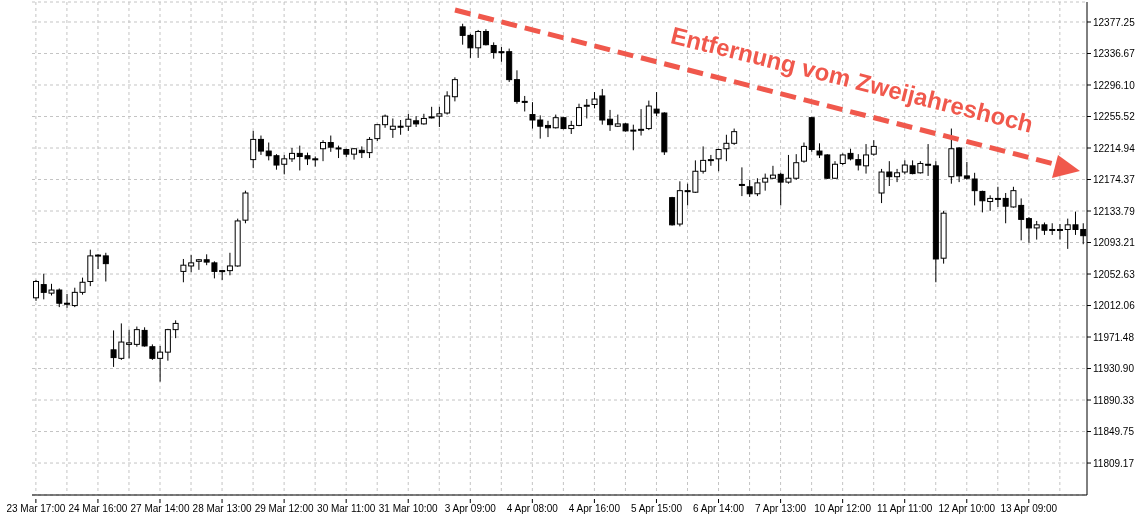 The width and height of the screenshot is (1141, 519). What do you see at coordinates (1114, 117) in the screenshot?
I see `y-tick-label: 12255.52` at bounding box center [1114, 117].